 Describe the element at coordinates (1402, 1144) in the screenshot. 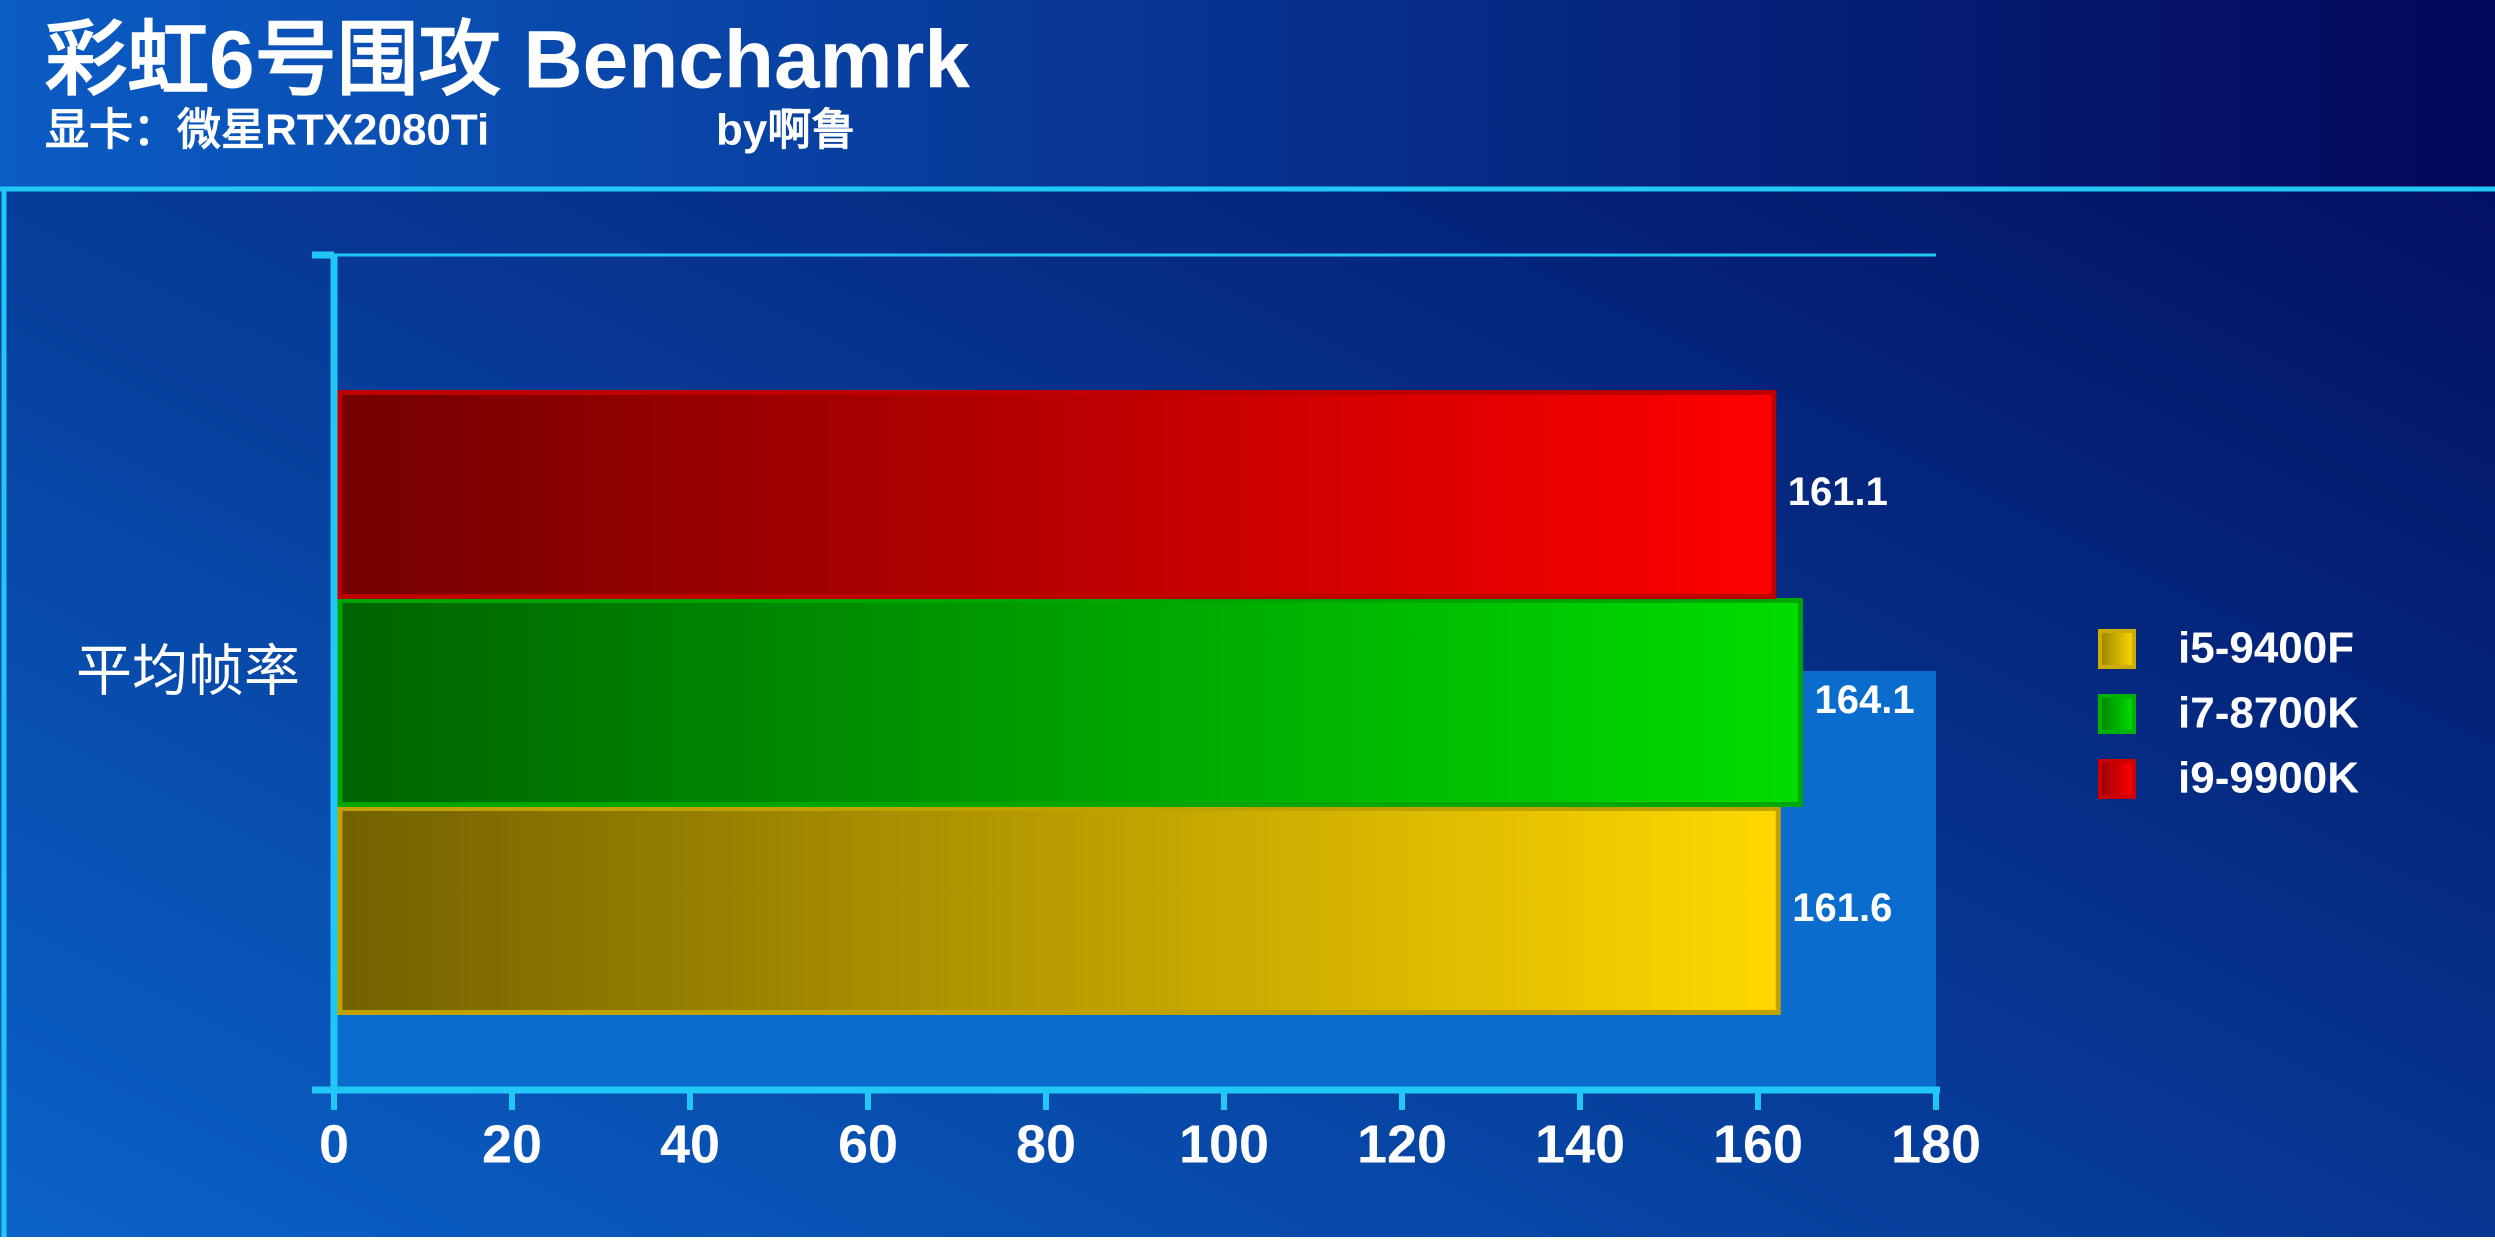

I see `x-tick-label: 120` at that location.